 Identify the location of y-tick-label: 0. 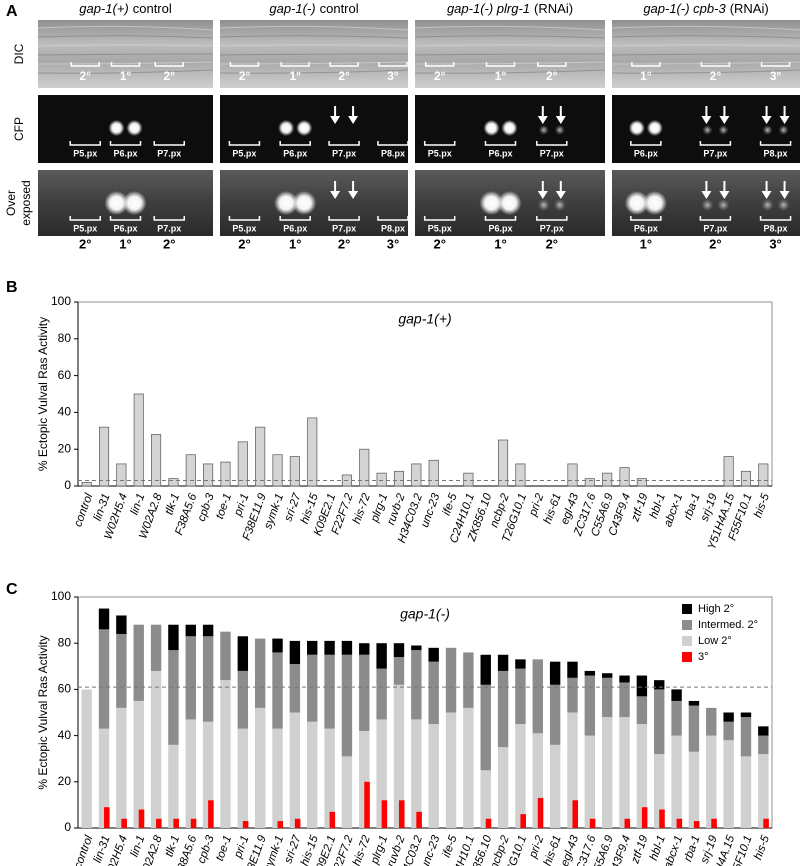
(67, 485).